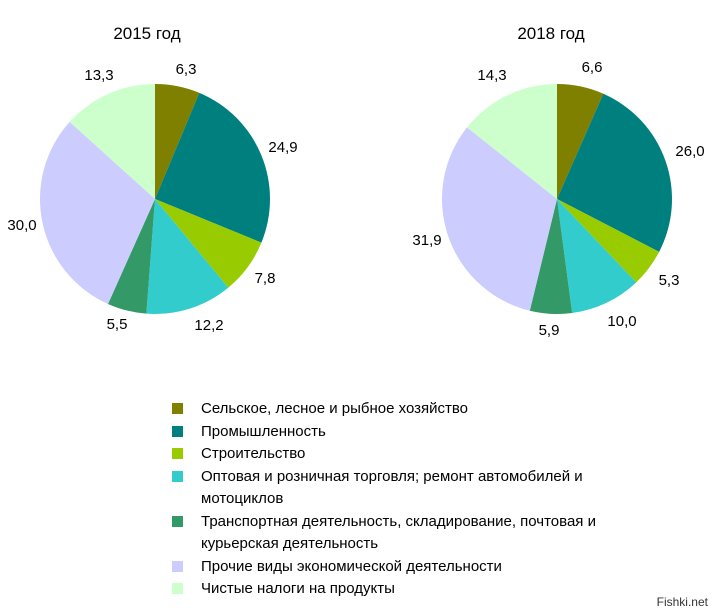 This screenshot has height=613, width=714. Describe the element at coordinates (186, 69) in the screenshot. I see `data-label: 6,3` at that location.